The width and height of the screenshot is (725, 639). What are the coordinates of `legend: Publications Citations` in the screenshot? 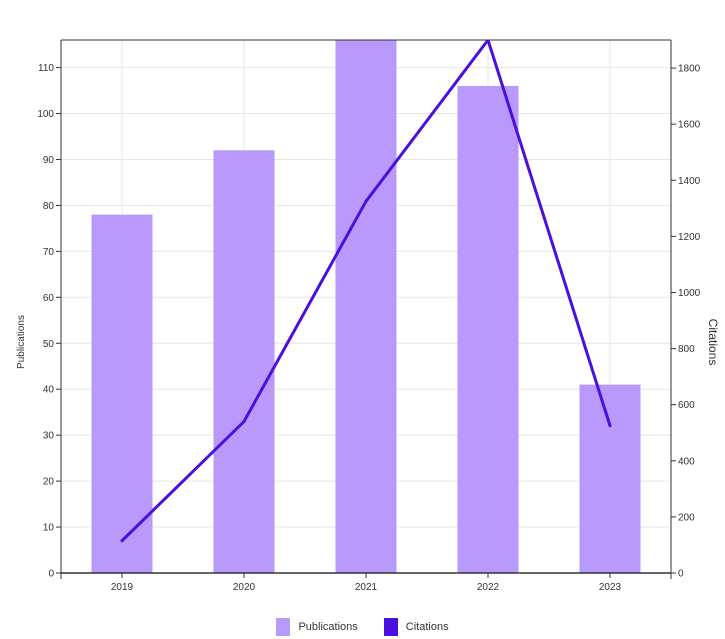 It's located at (362, 627).